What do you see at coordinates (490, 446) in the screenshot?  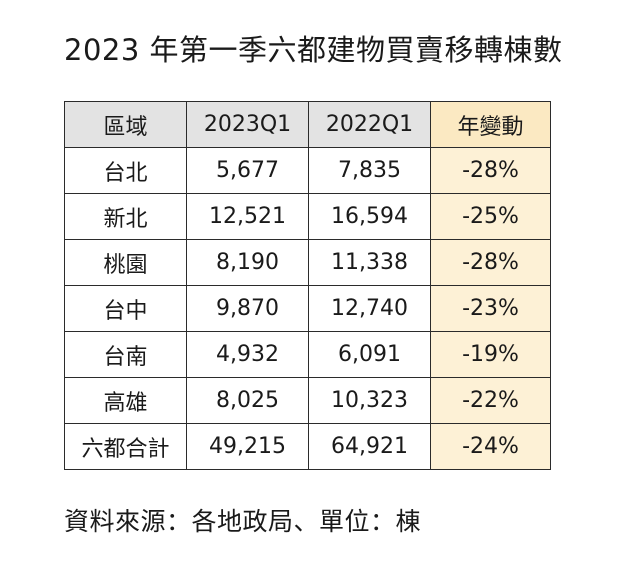 I see `cell-yoy-change: -24%` at bounding box center [490, 446].